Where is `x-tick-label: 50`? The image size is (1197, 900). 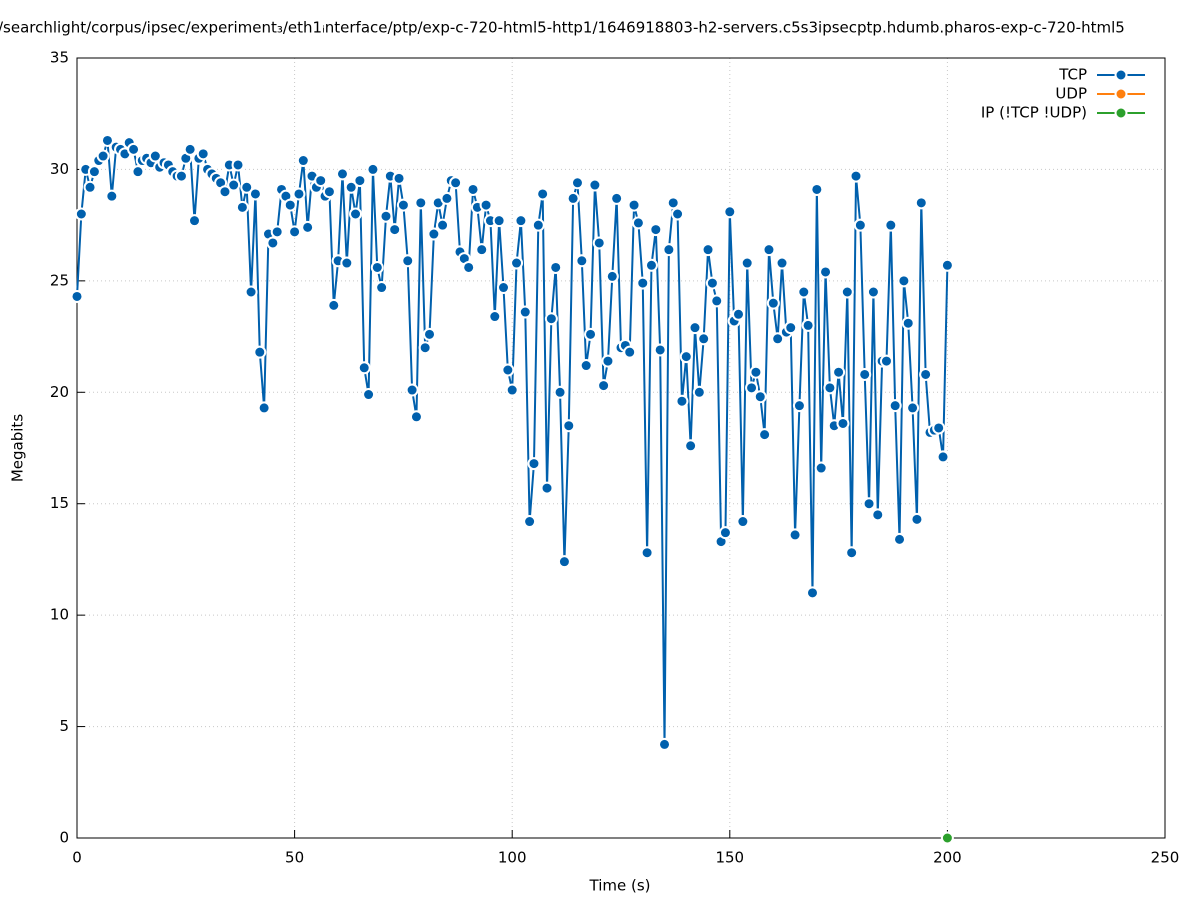 x-tick-label: 50 is located at coordinates (294, 858).